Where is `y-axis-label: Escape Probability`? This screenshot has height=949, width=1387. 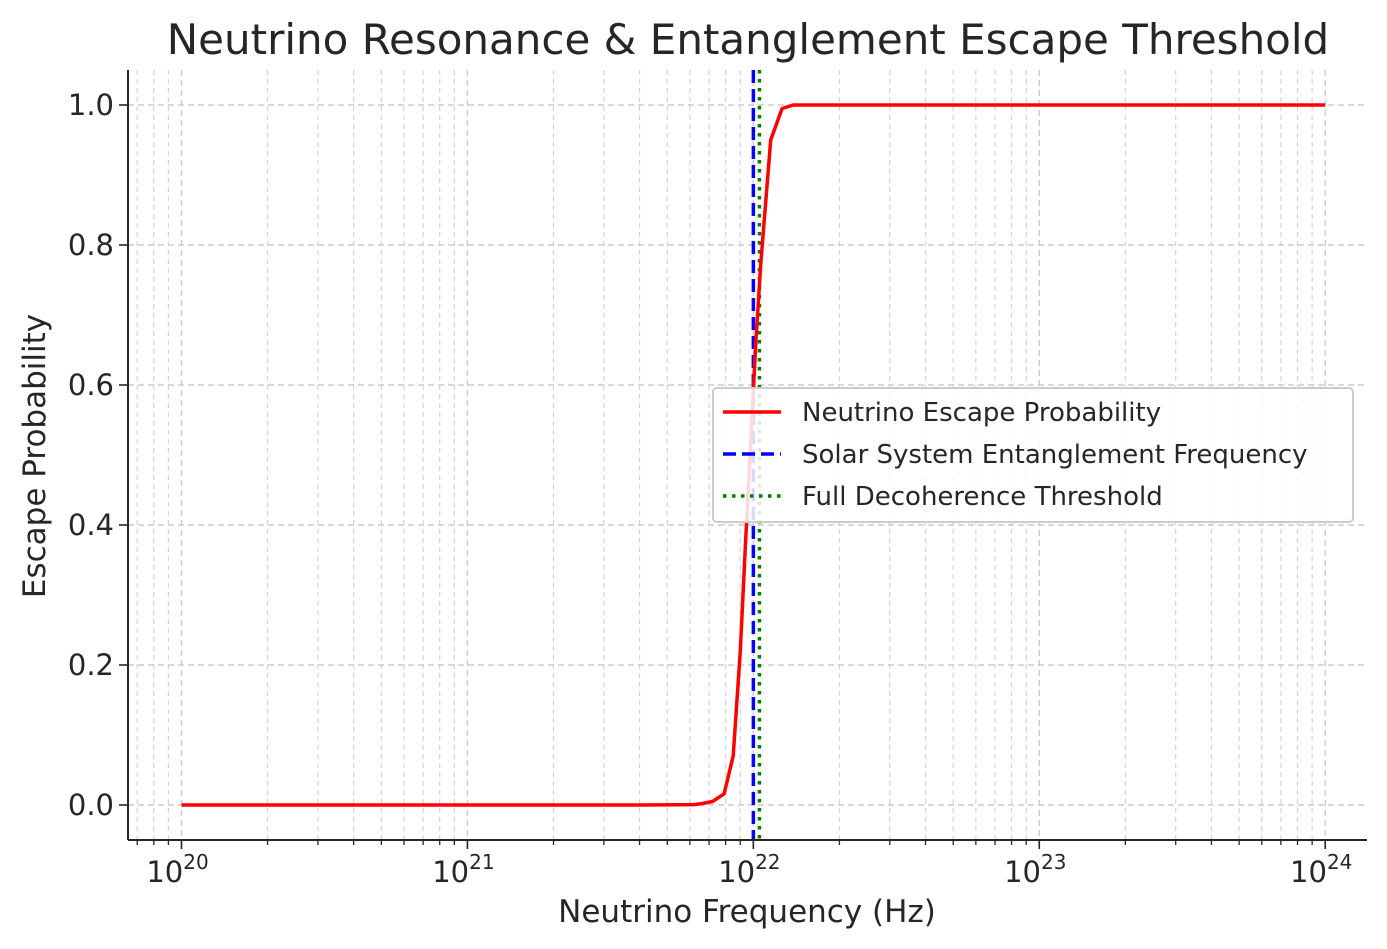
y-axis-label: Escape Probability is located at coordinates (35, 456).